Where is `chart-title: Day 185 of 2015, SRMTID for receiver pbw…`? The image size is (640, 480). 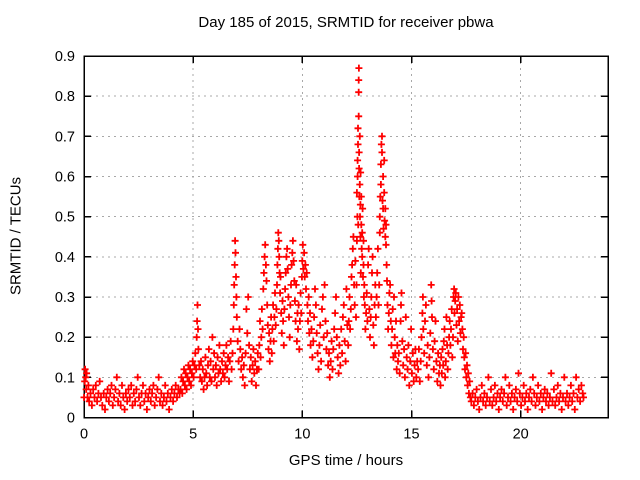 chart-title: Day 185 of 2015, SRMTID for receiver pbw… is located at coordinates (346, 22).